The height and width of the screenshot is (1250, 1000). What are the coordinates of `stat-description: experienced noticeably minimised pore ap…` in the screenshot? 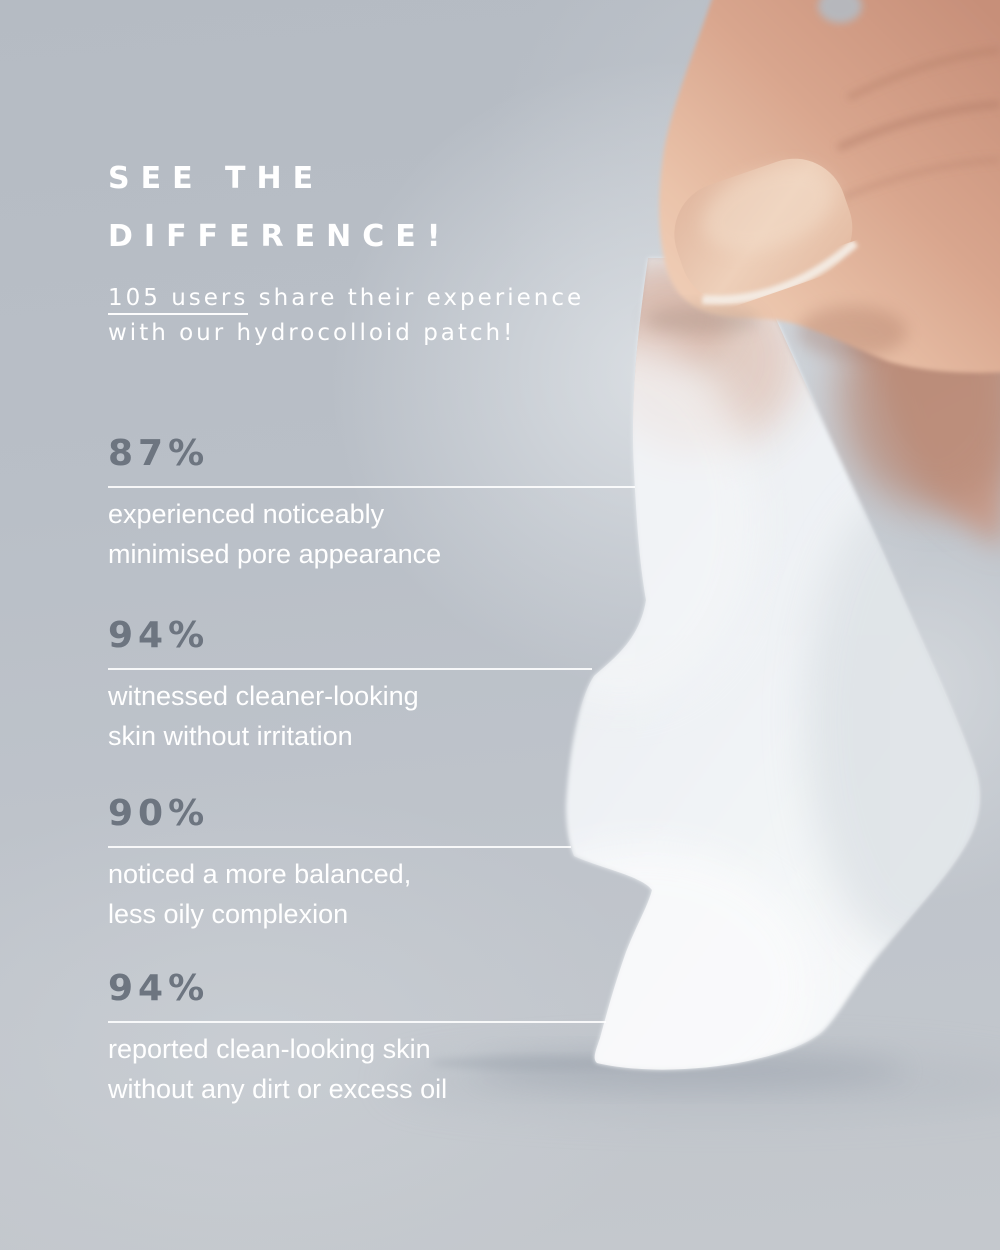 It's located at (418, 534).